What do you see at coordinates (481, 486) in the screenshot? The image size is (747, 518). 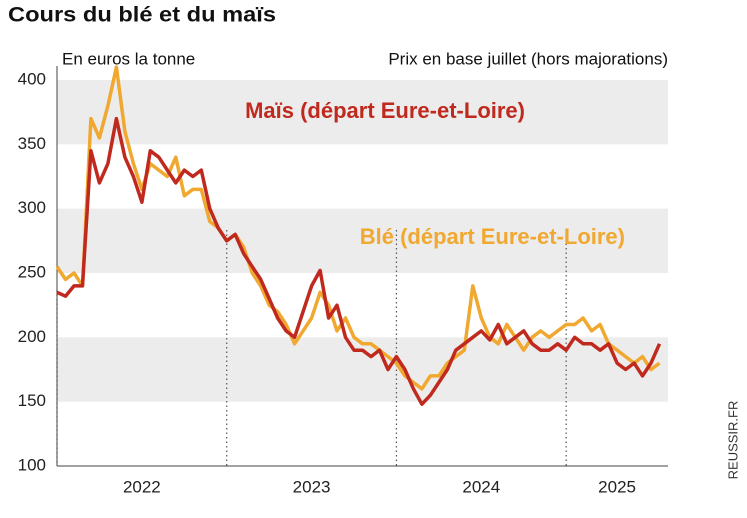 I see `x-tick-label: 2024` at bounding box center [481, 486].